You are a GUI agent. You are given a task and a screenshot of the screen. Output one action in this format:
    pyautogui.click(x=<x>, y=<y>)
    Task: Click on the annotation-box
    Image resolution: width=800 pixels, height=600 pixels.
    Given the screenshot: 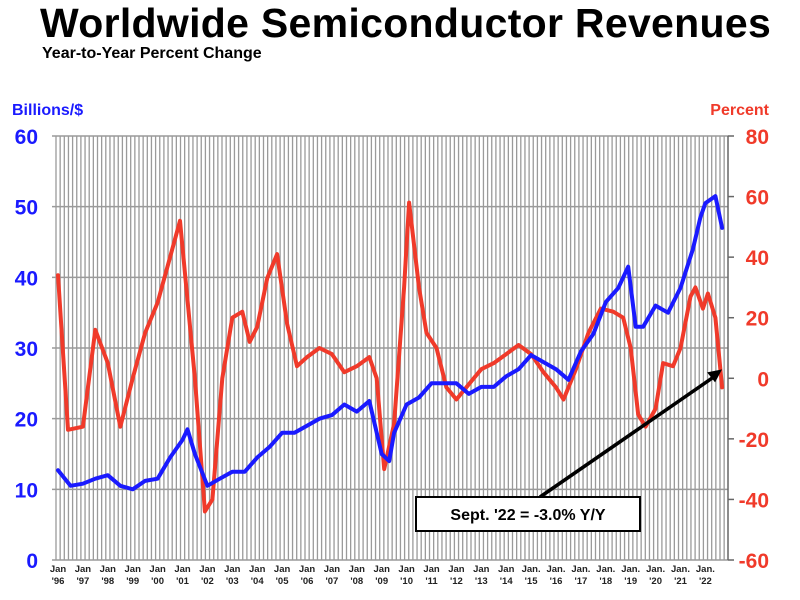 What is the action you would take?
    pyautogui.click(x=528, y=514)
    